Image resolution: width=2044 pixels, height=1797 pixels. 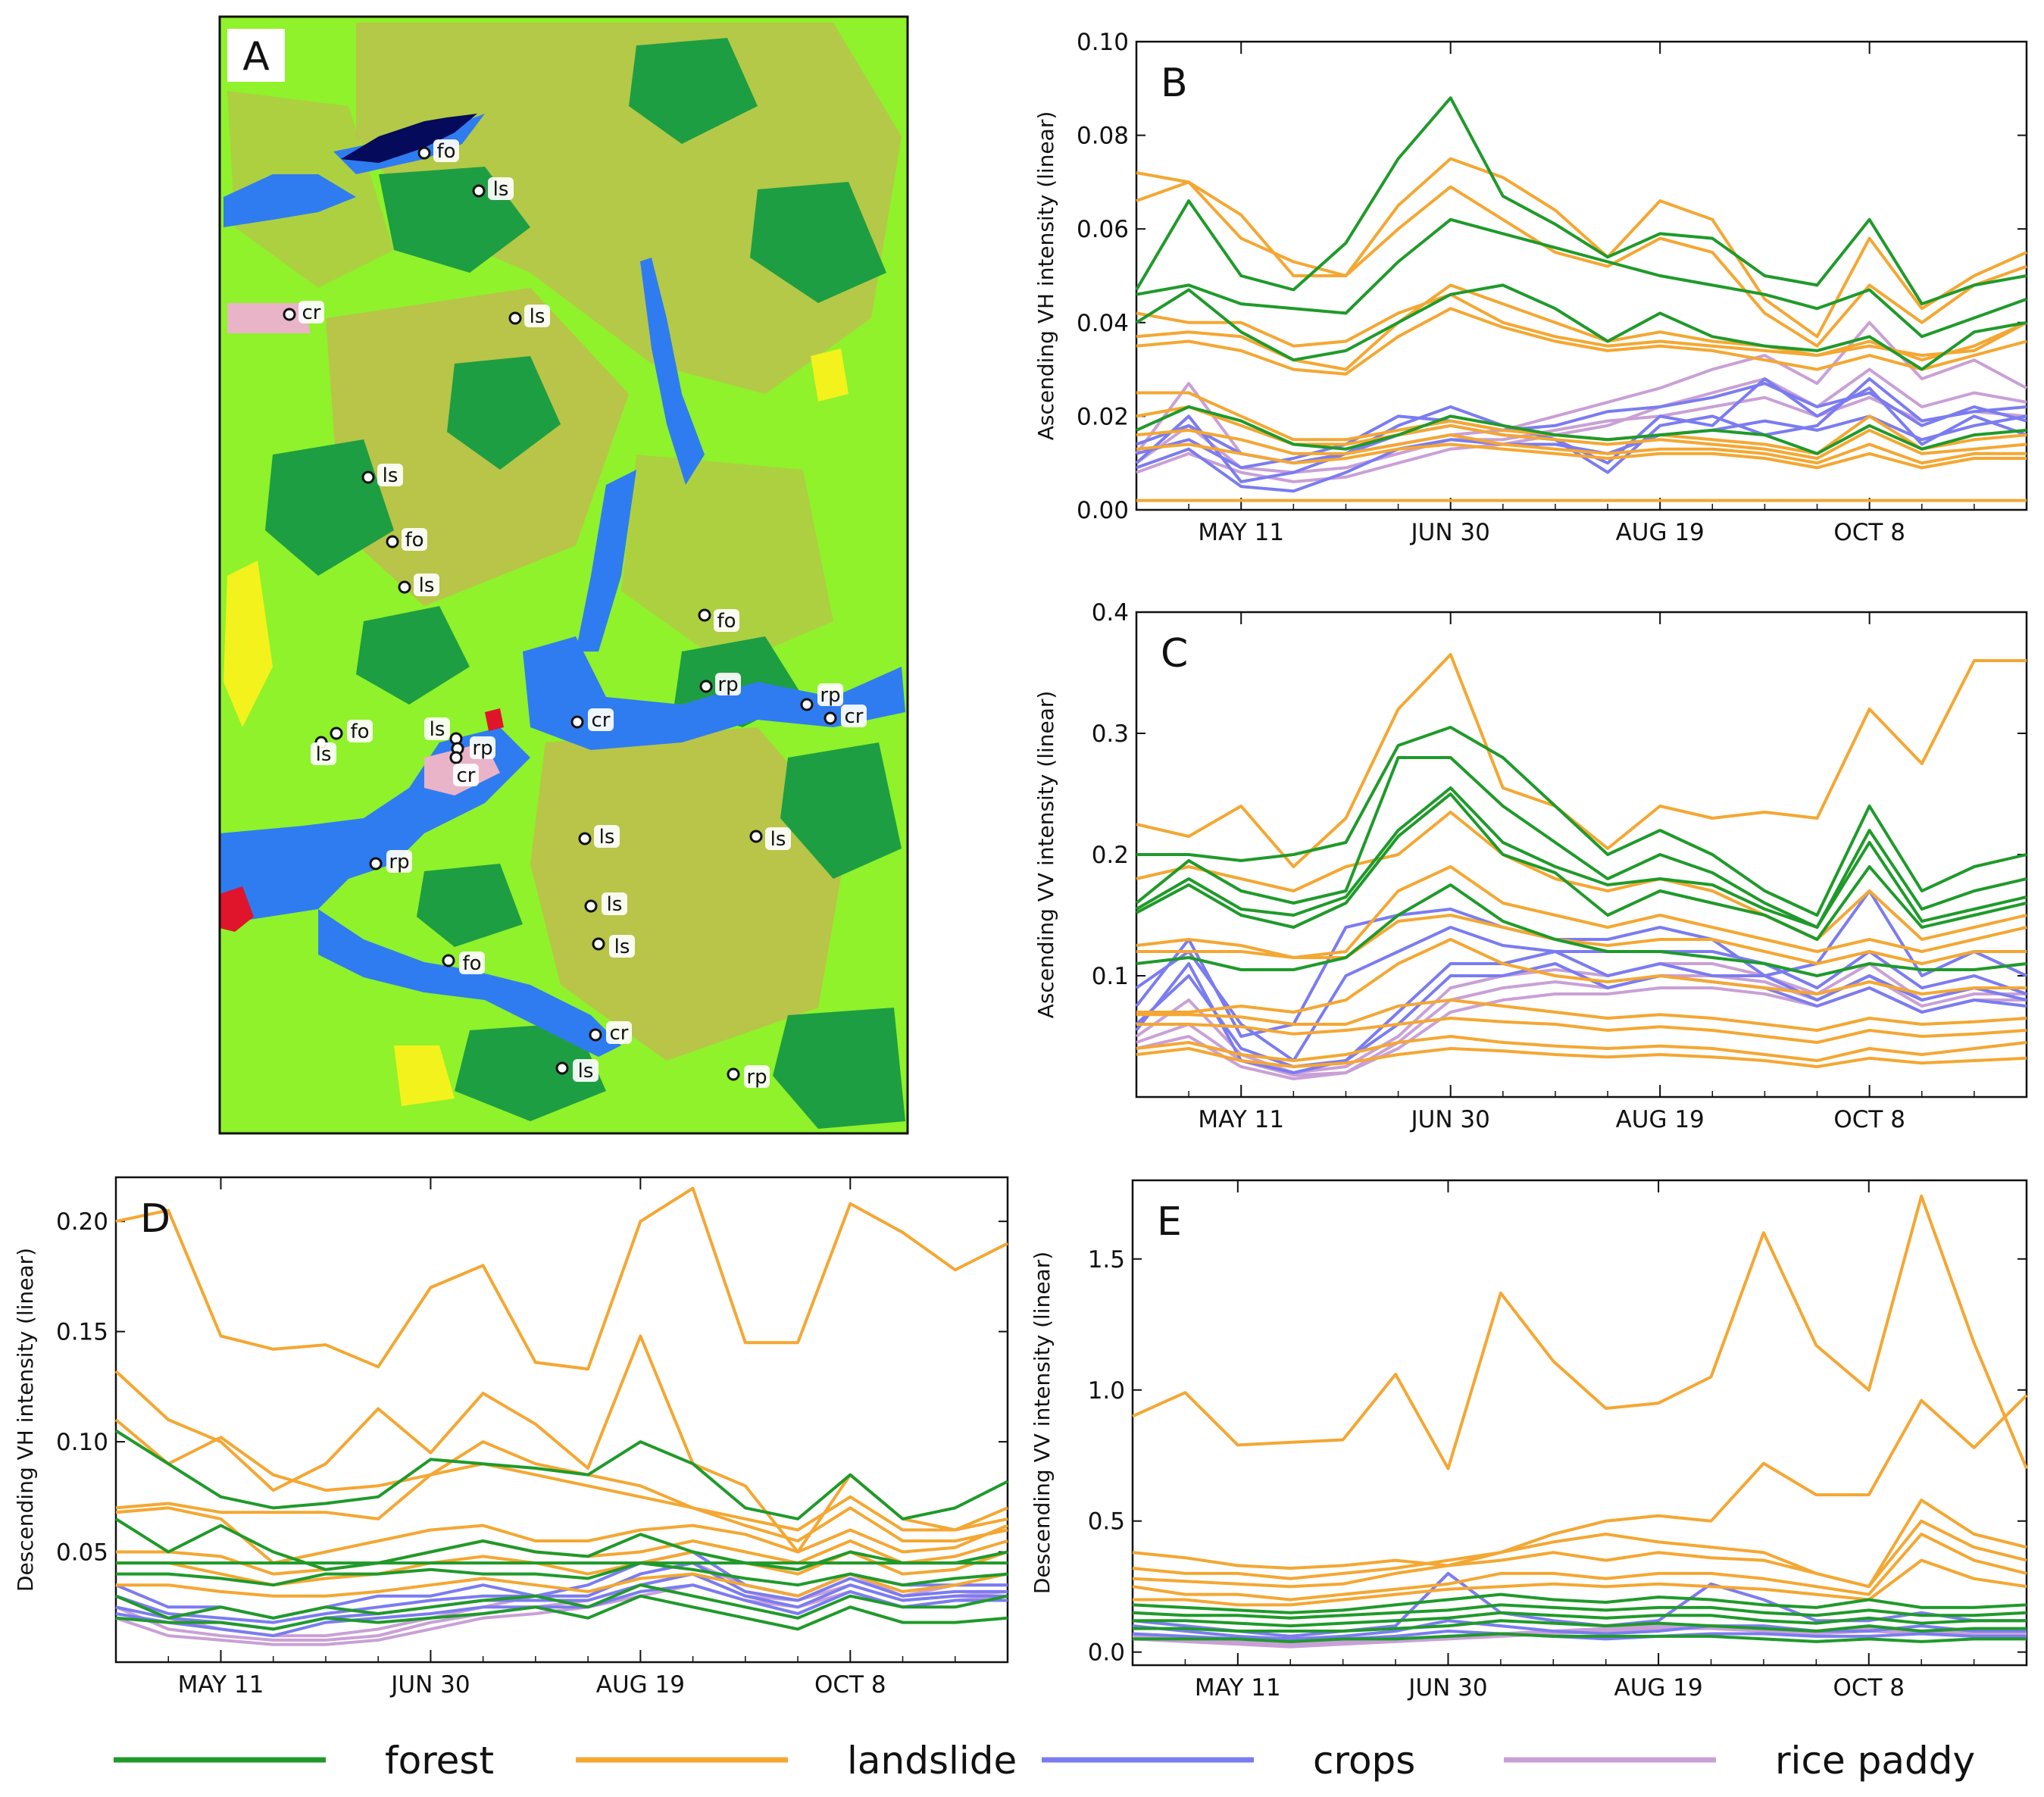 I want to click on y-tick-label: 0.0, so click(x=1106, y=1653).